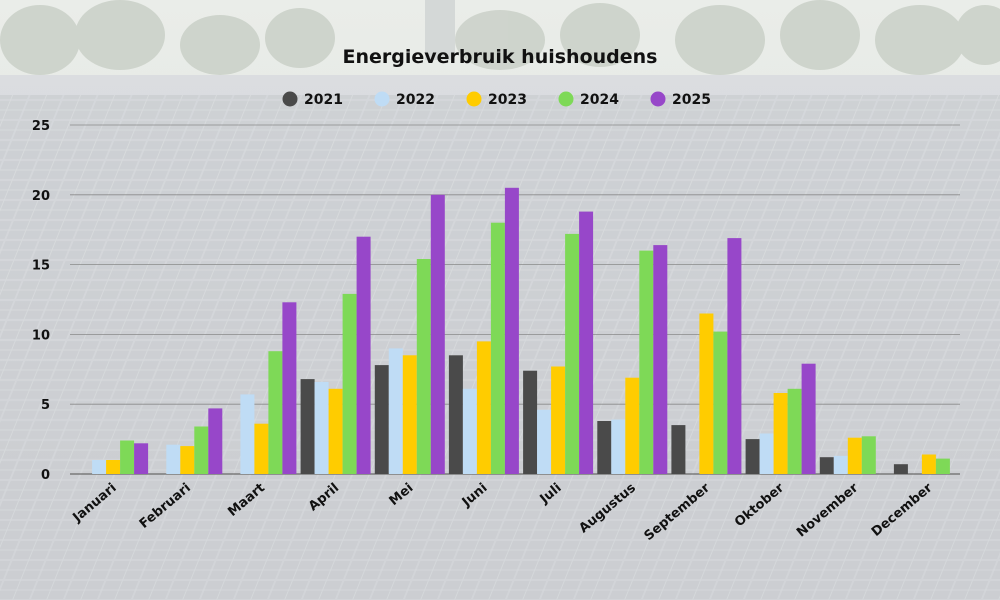 The width and height of the screenshot is (1000, 600). What do you see at coordinates (551, 494) in the screenshot?
I see `x-tick-label: Juli` at bounding box center [551, 494].